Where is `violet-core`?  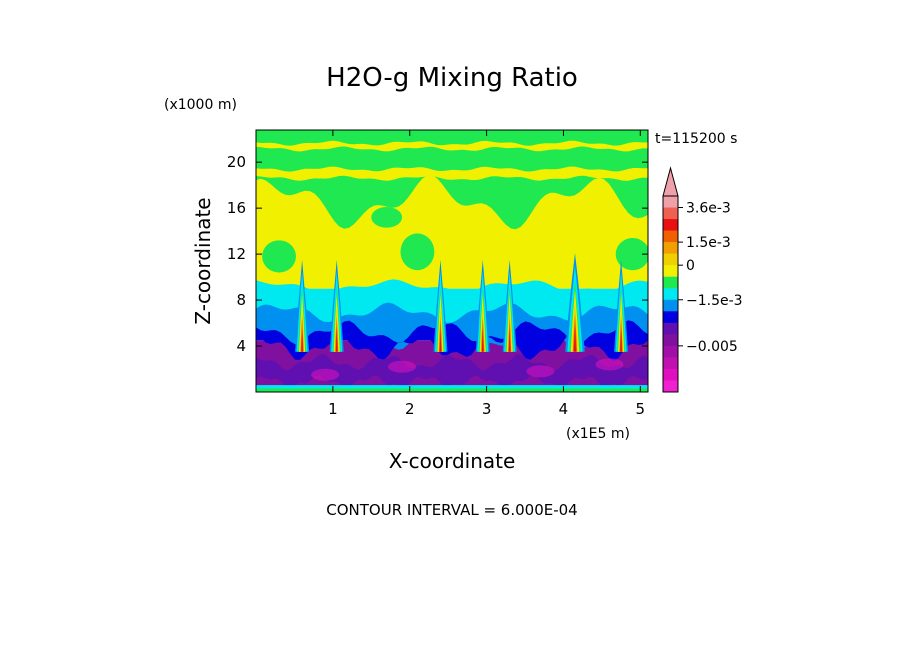 violet-core is located at coordinates (452, 371).